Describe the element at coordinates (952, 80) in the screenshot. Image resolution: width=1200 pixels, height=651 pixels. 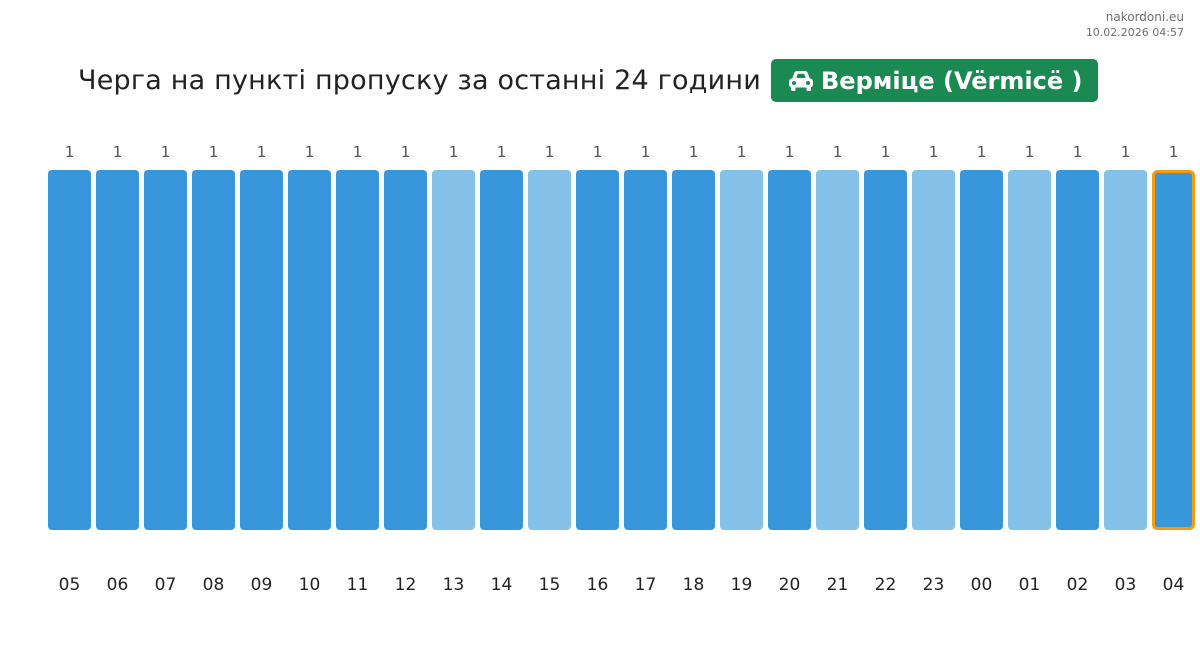
I see `checkpoint-name: Верміце (Vërmicë )` at that location.